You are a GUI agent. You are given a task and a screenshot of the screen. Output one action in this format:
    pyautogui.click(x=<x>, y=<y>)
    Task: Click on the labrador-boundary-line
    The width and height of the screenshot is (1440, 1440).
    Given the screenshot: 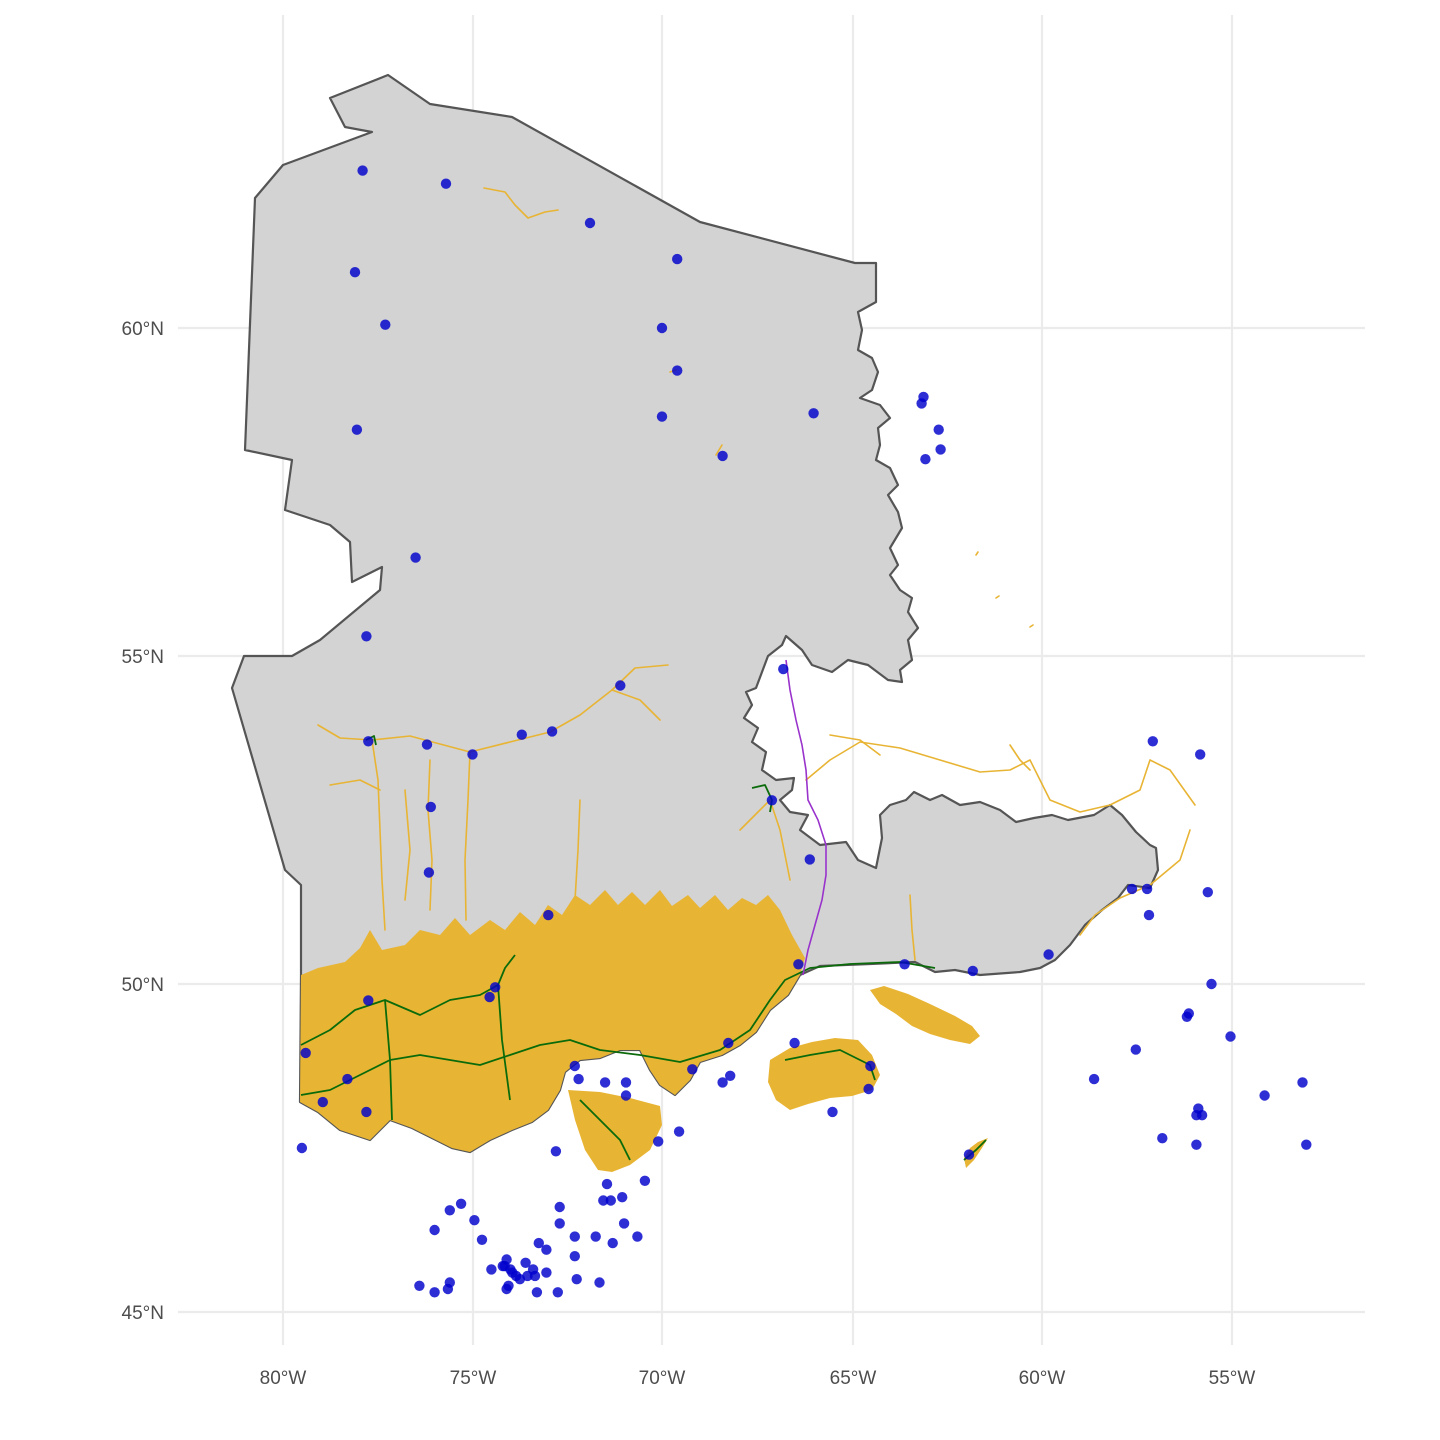 What is the action you would take?
    pyautogui.click(x=806, y=817)
    